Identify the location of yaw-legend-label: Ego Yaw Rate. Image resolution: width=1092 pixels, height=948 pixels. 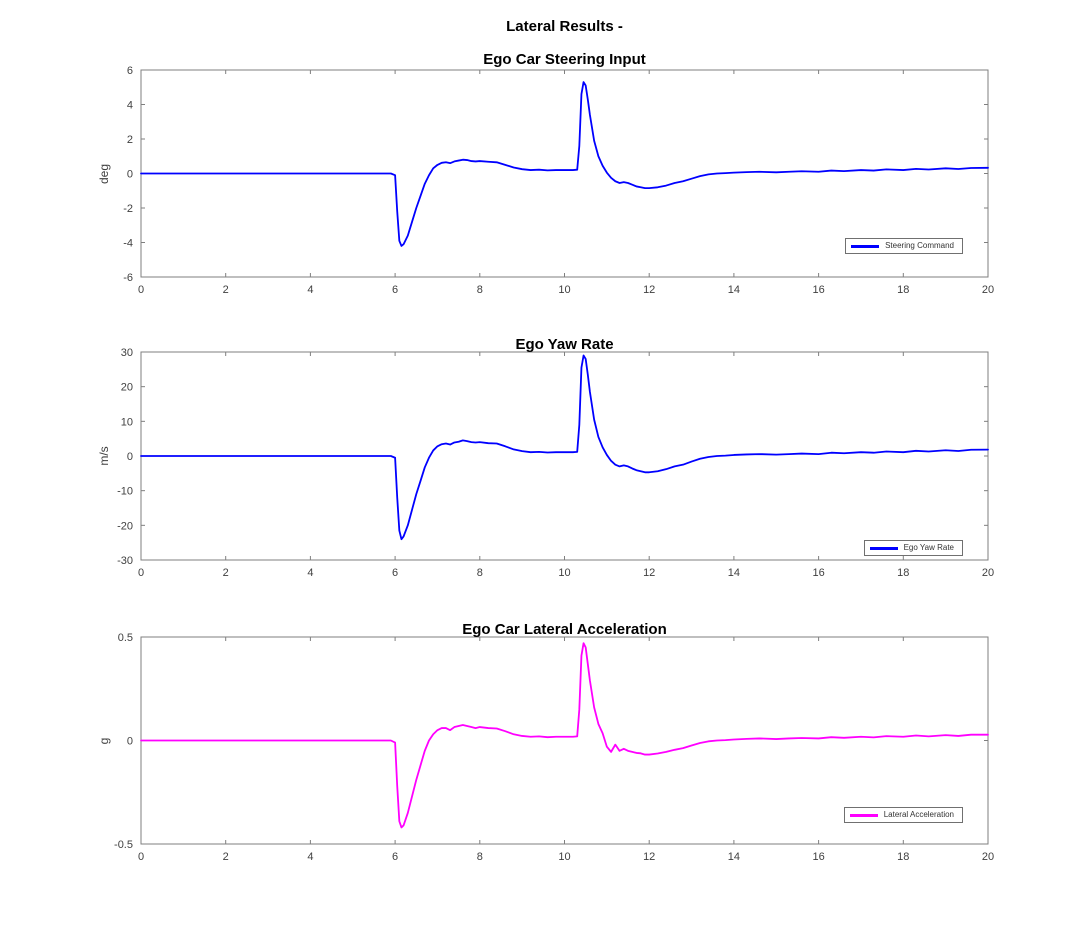
(928, 547).